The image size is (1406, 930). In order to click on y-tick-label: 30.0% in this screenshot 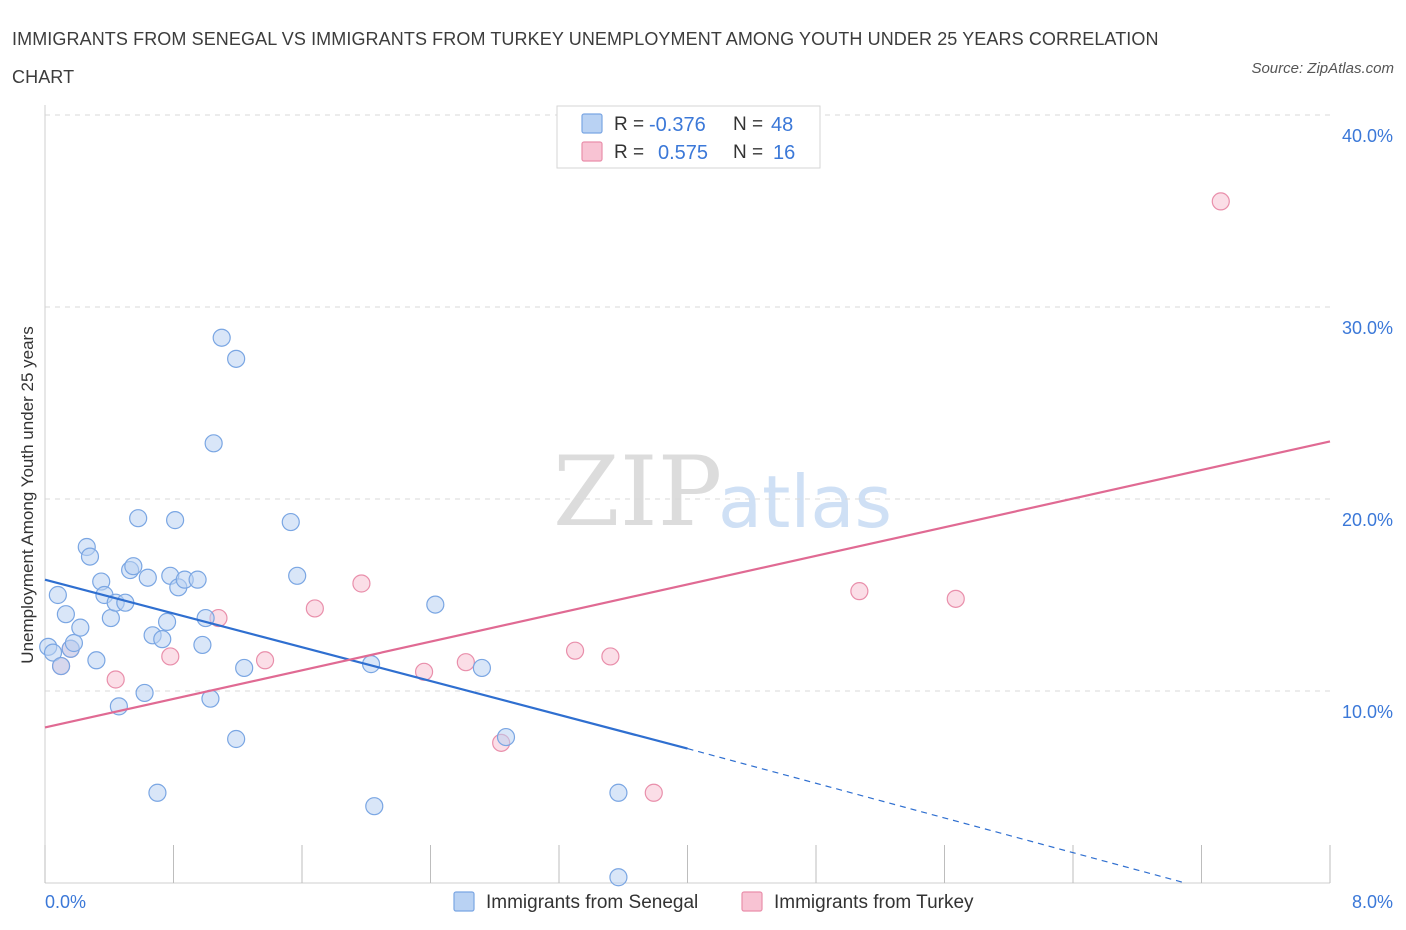, I will do `click(1367, 328)`.